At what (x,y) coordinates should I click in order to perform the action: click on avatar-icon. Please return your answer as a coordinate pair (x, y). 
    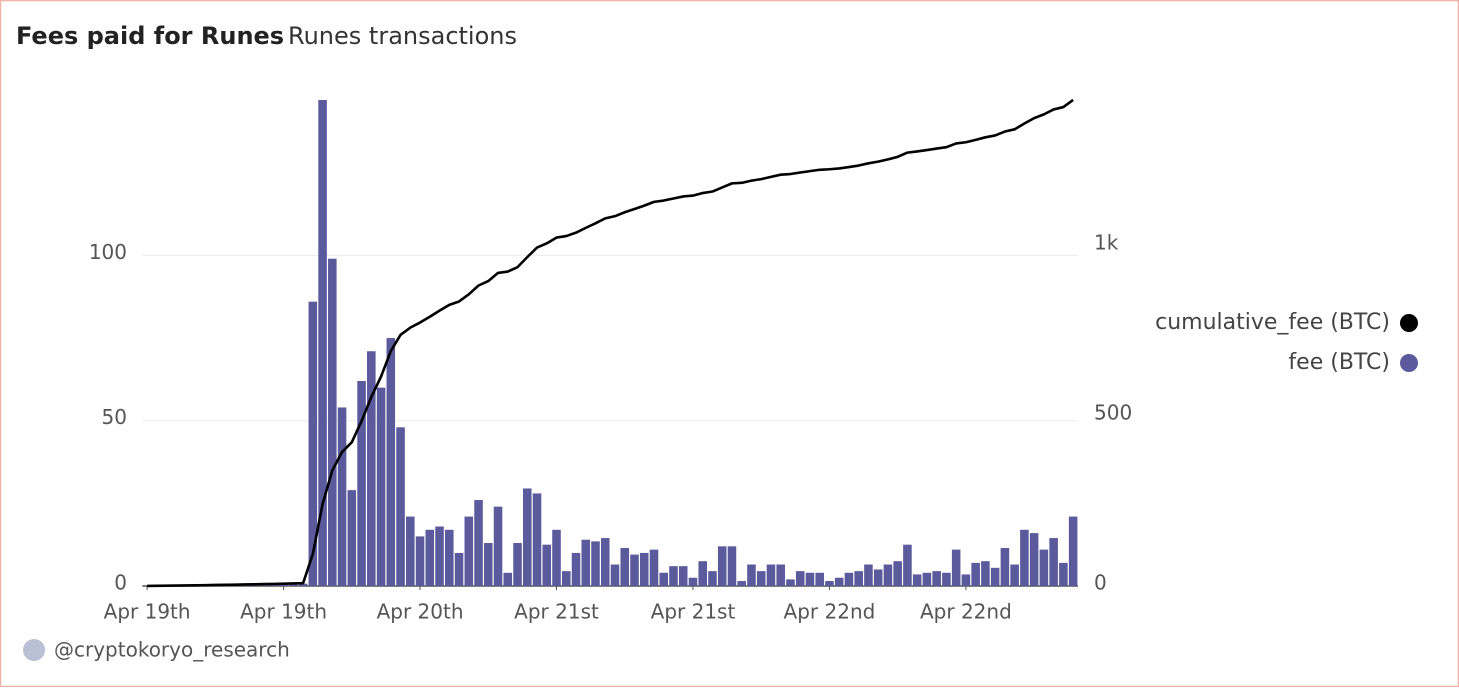
    Looking at the image, I should click on (34, 650).